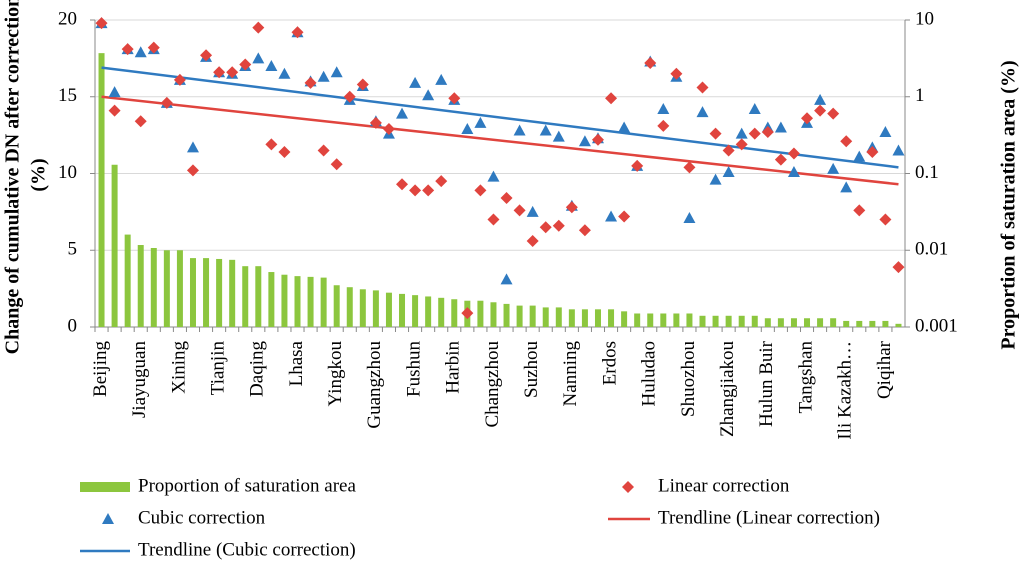  What do you see at coordinates (178, 367) in the screenshot?
I see `x-tick-label: Xining` at bounding box center [178, 367].